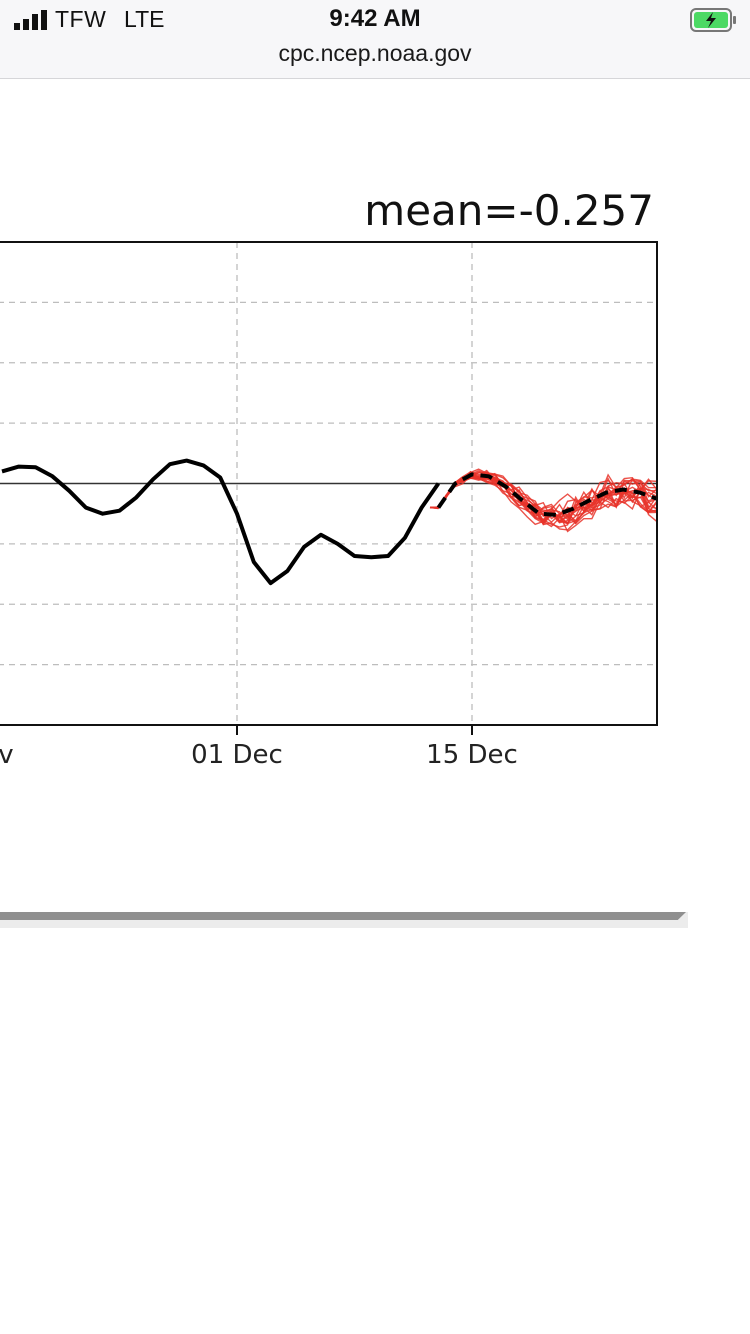 The image size is (750, 1334). Describe the element at coordinates (375, 18) in the screenshot. I see `status-time: 9:42 AM` at that location.